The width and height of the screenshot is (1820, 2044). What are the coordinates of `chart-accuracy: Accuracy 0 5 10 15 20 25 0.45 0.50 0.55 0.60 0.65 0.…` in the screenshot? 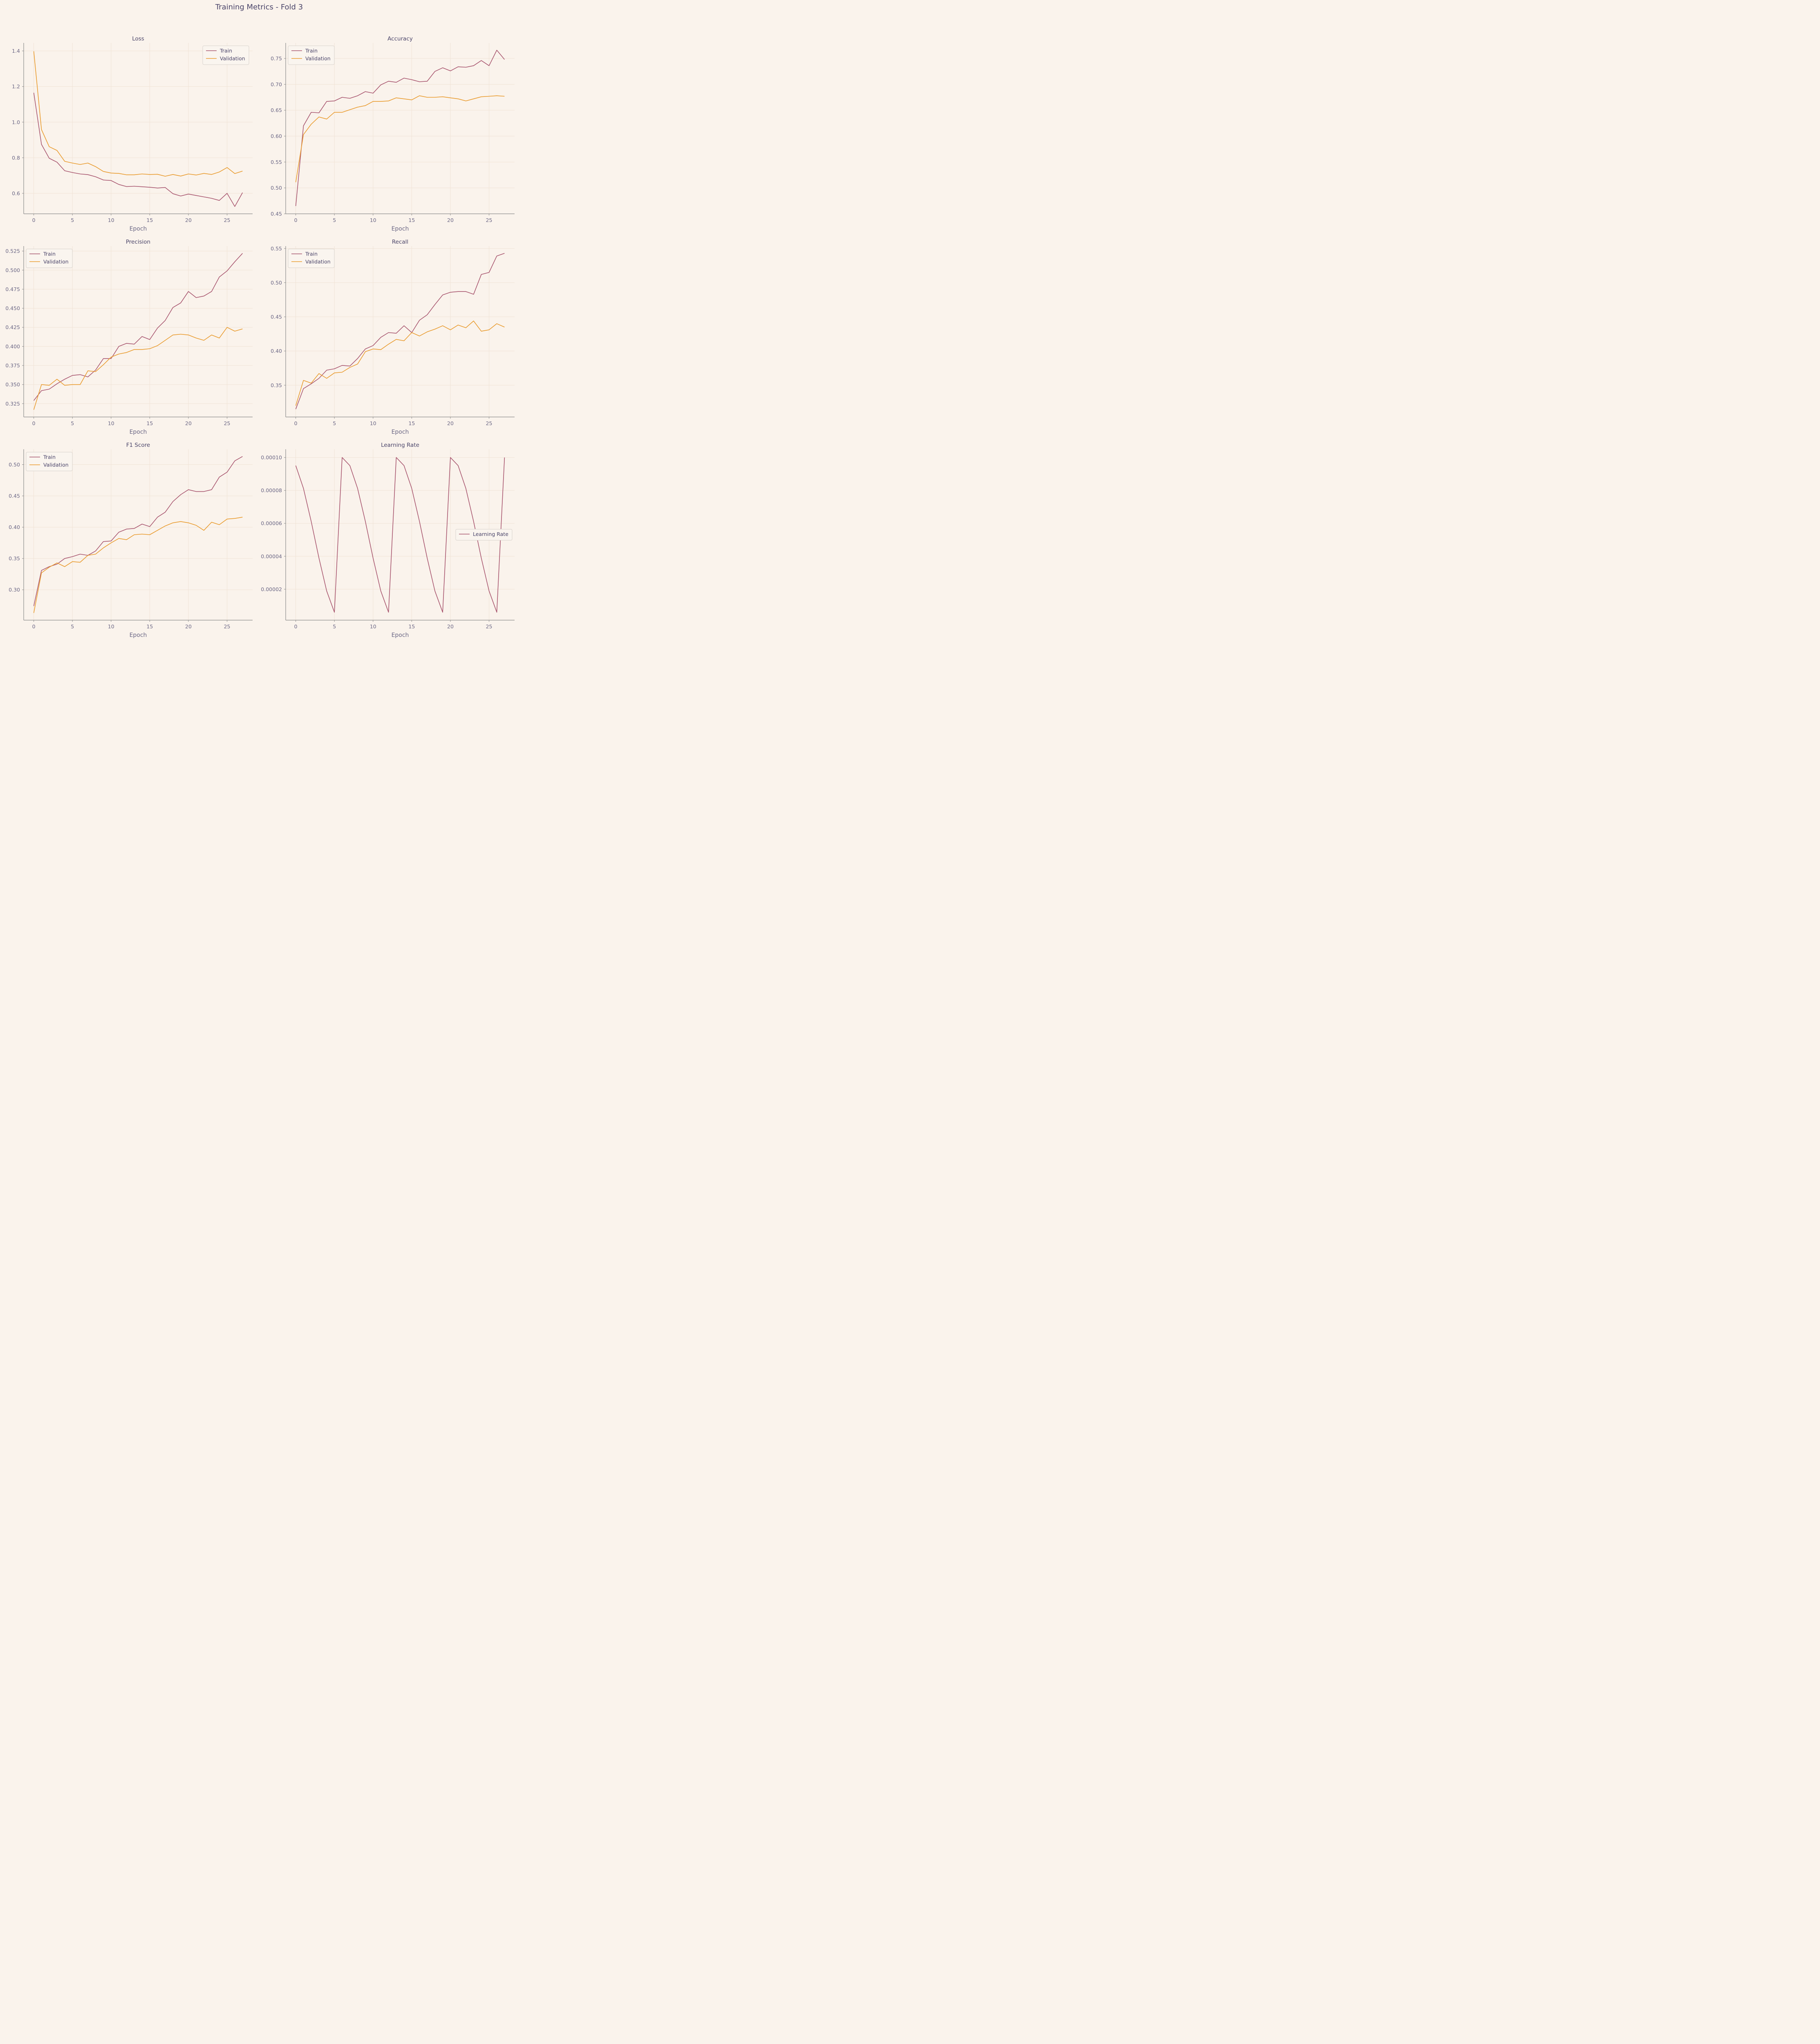 It's located at (393, 134).